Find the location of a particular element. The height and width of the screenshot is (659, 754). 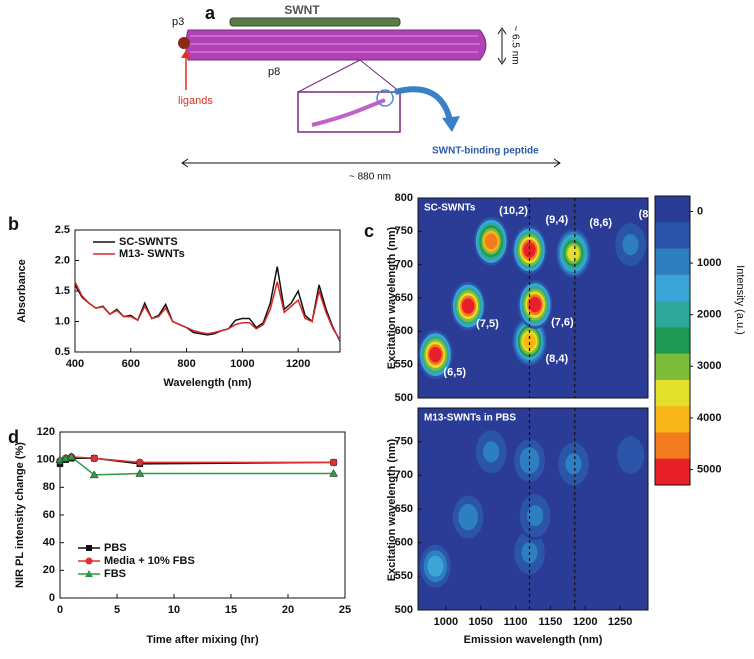

series-line is located at coordinates (207, 311).